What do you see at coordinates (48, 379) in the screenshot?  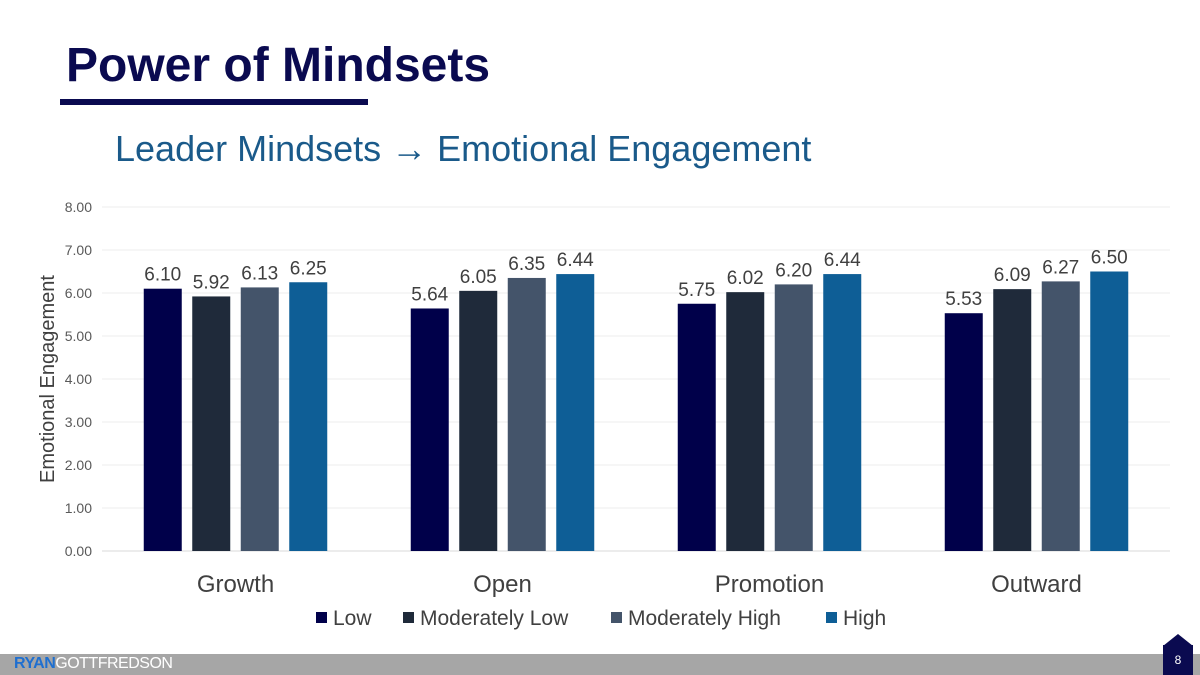 I see `y-axis-label: Emotional Engagement` at bounding box center [48, 379].